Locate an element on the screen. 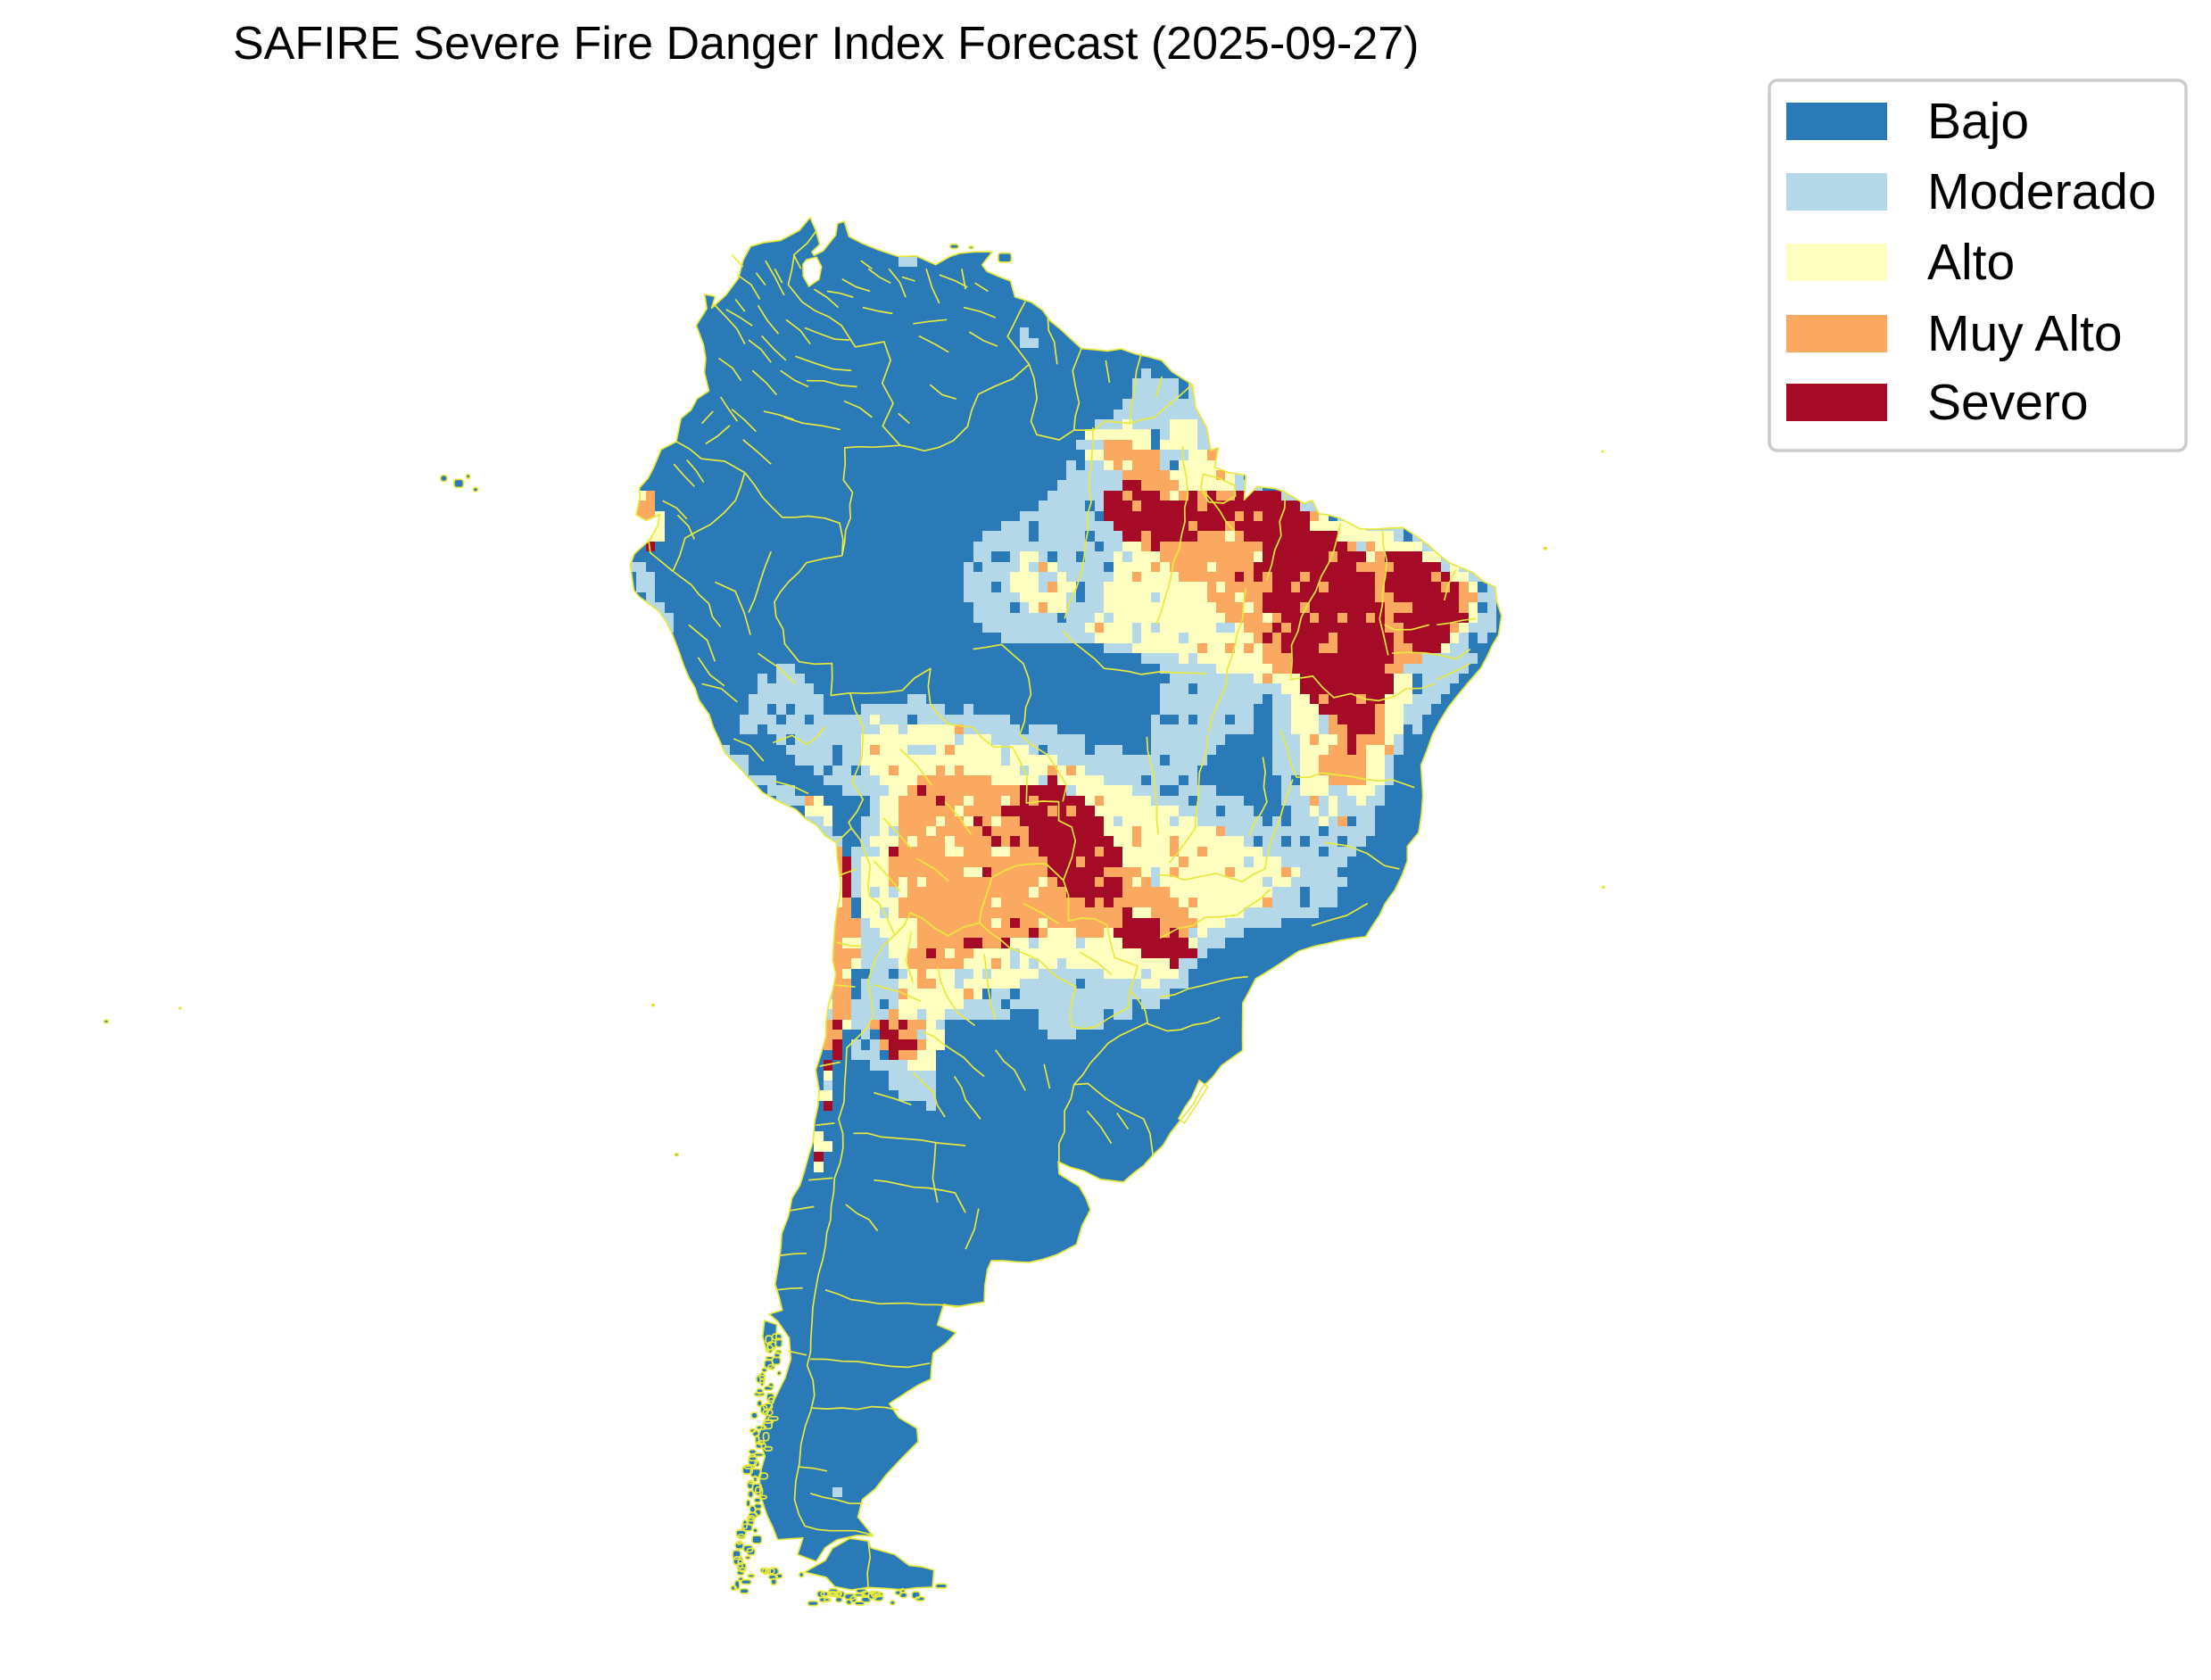  svg-text: Bajo is located at coordinates (1978, 121).